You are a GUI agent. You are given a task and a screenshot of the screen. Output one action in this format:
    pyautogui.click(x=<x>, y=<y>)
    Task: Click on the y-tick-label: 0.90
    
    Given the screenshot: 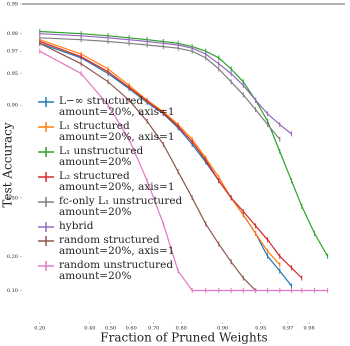 What is the action you would take?
    pyautogui.click(x=12, y=106)
    